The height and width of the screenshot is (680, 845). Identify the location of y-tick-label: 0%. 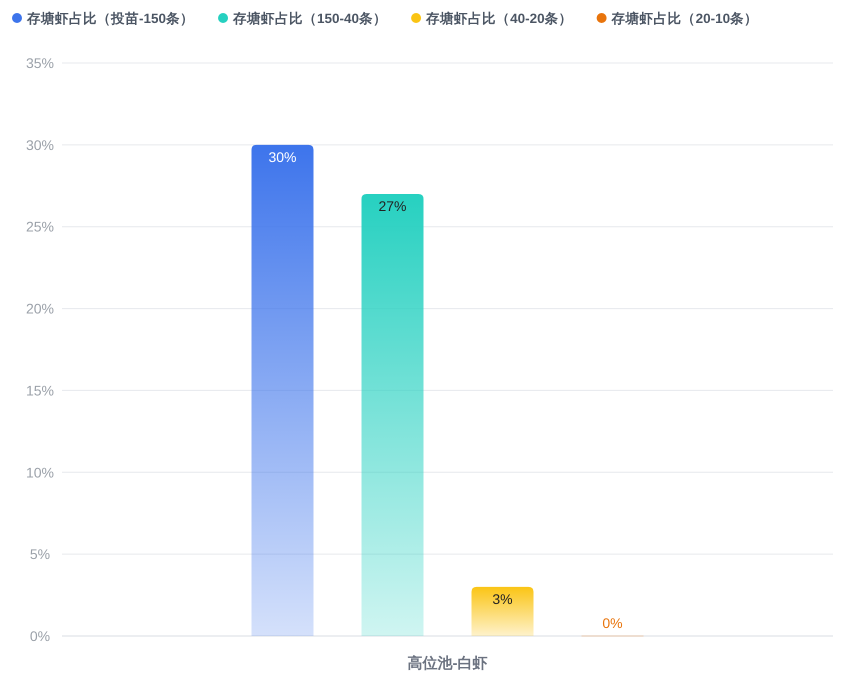
(40, 636).